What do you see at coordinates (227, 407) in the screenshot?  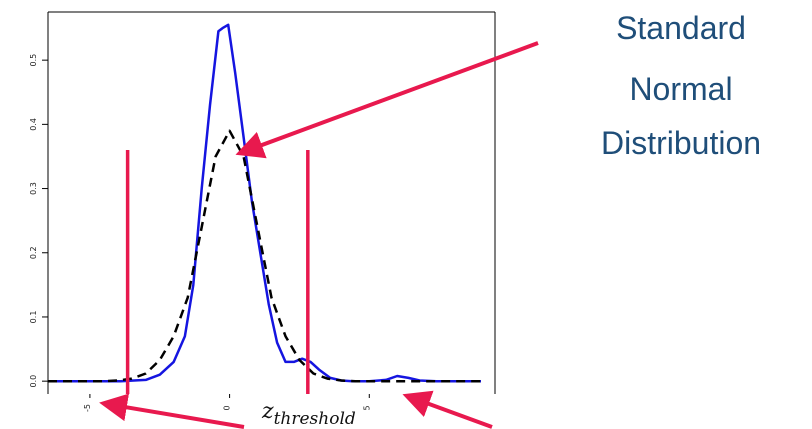 I see `x-tick-label: 0` at bounding box center [227, 407].